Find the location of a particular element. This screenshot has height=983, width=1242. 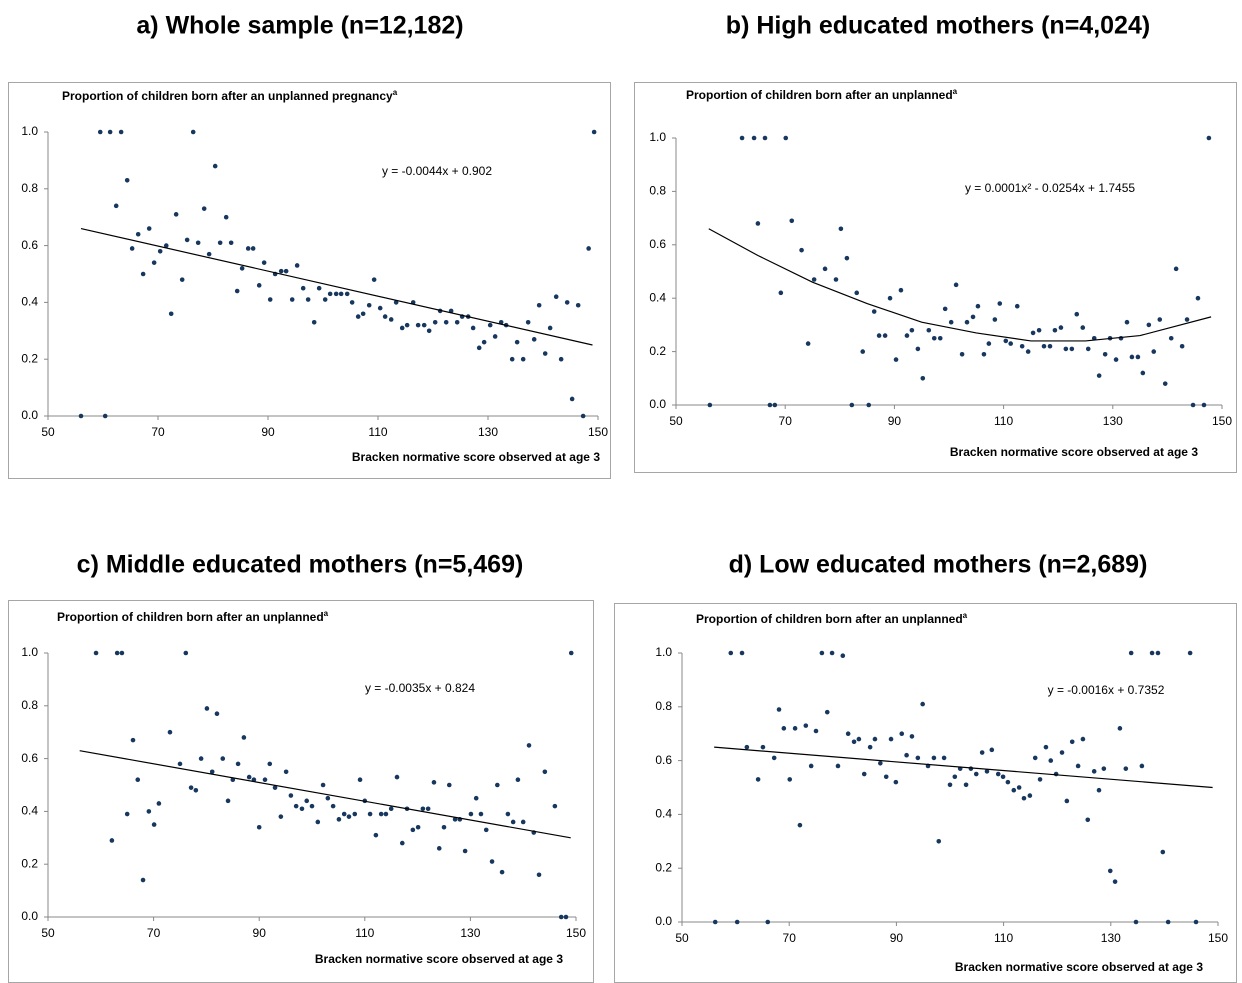

x-tick-label: 70 is located at coordinates (154, 933).